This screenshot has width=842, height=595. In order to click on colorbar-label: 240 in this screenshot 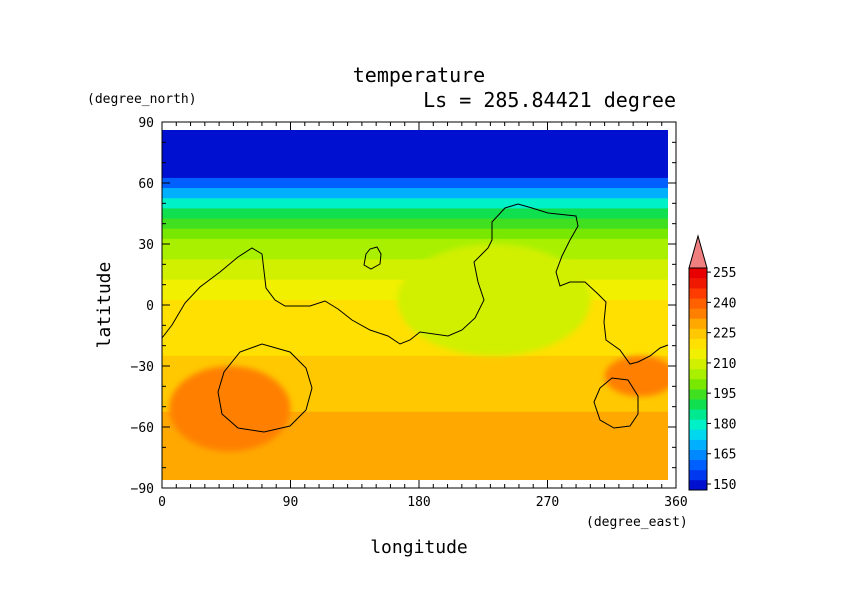, I will do `click(724, 303)`.